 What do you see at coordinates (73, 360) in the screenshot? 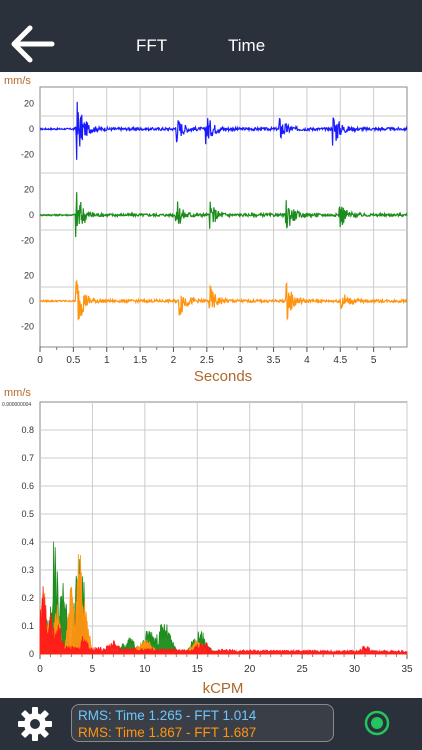
I see `time-x-tick-label: 0.5` at bounding box center [73, 360].